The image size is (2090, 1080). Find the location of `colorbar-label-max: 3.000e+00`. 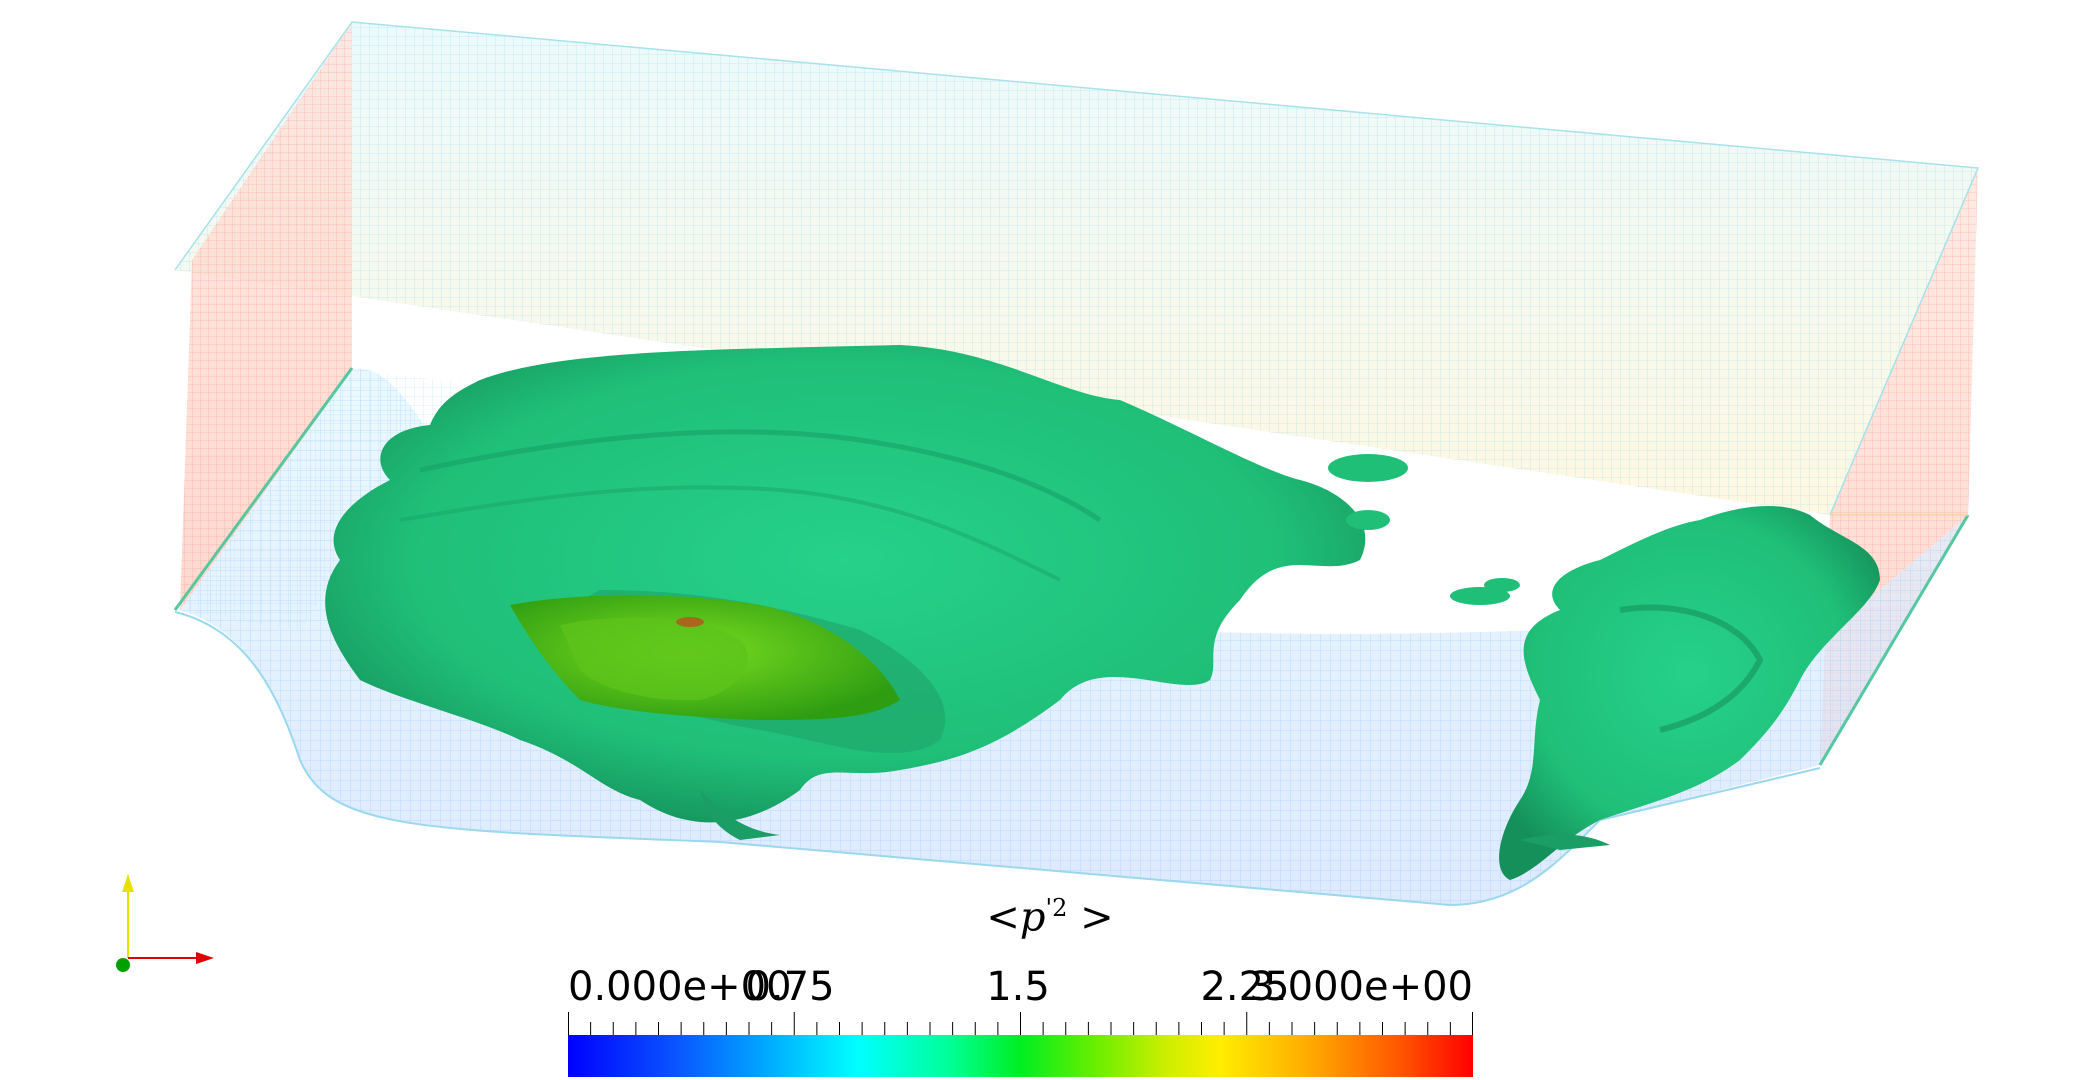

colorbar-label-max: 3.000e+00 is located at coordinates (1361, 987).